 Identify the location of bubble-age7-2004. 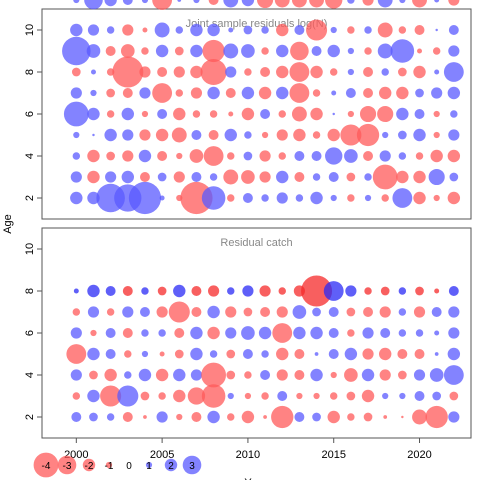
(145, 312).